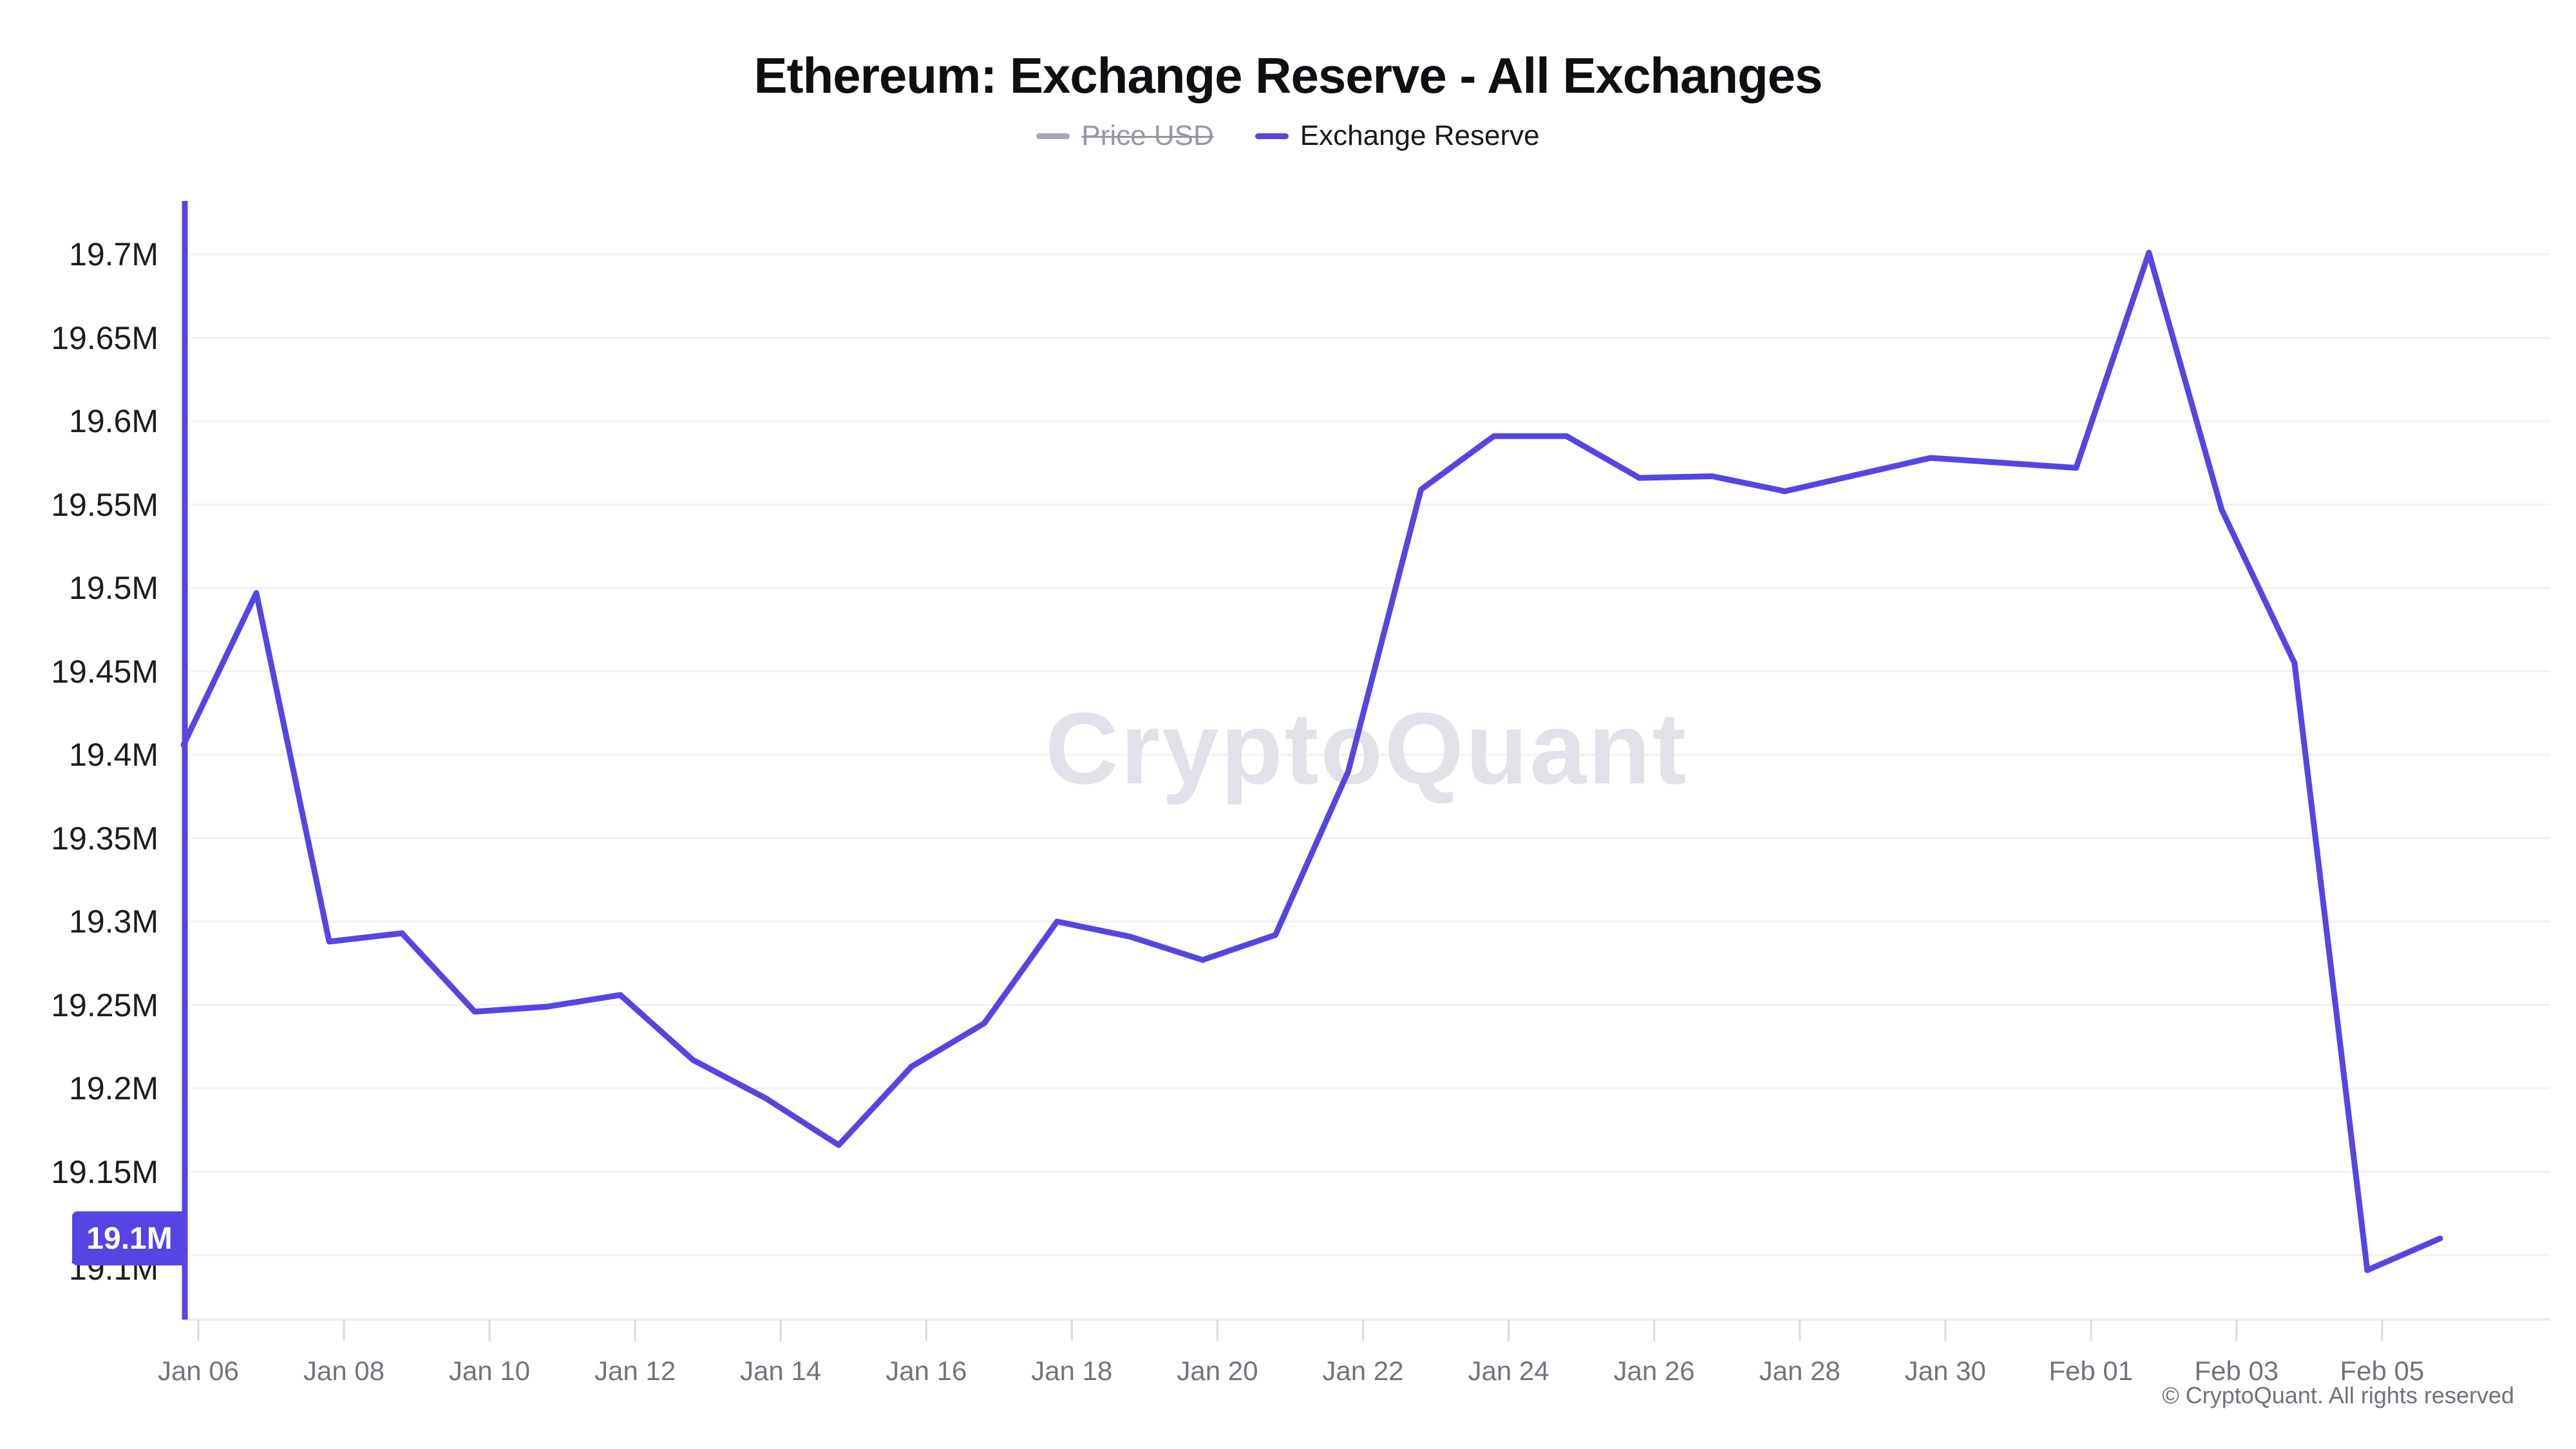 The height and width of the screenshot is (1449, 2576). What do you see at coordinates (113, 588) in the screenshot?
I see `y-axis-tick-label: 19.5M` at bounding box center [113, 588].